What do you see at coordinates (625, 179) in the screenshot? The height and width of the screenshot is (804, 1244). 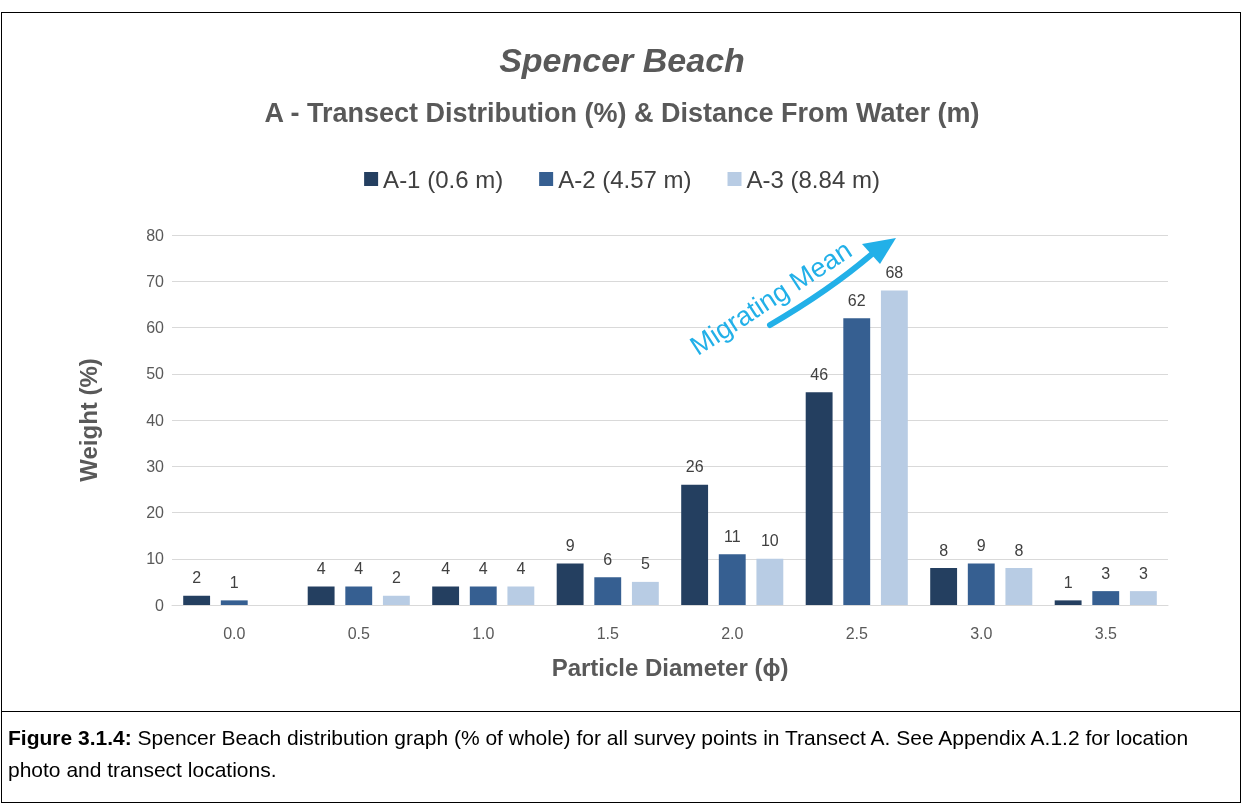 I see `legend-label: A-2 (4.57 m)` at bounding box center [625, 179].